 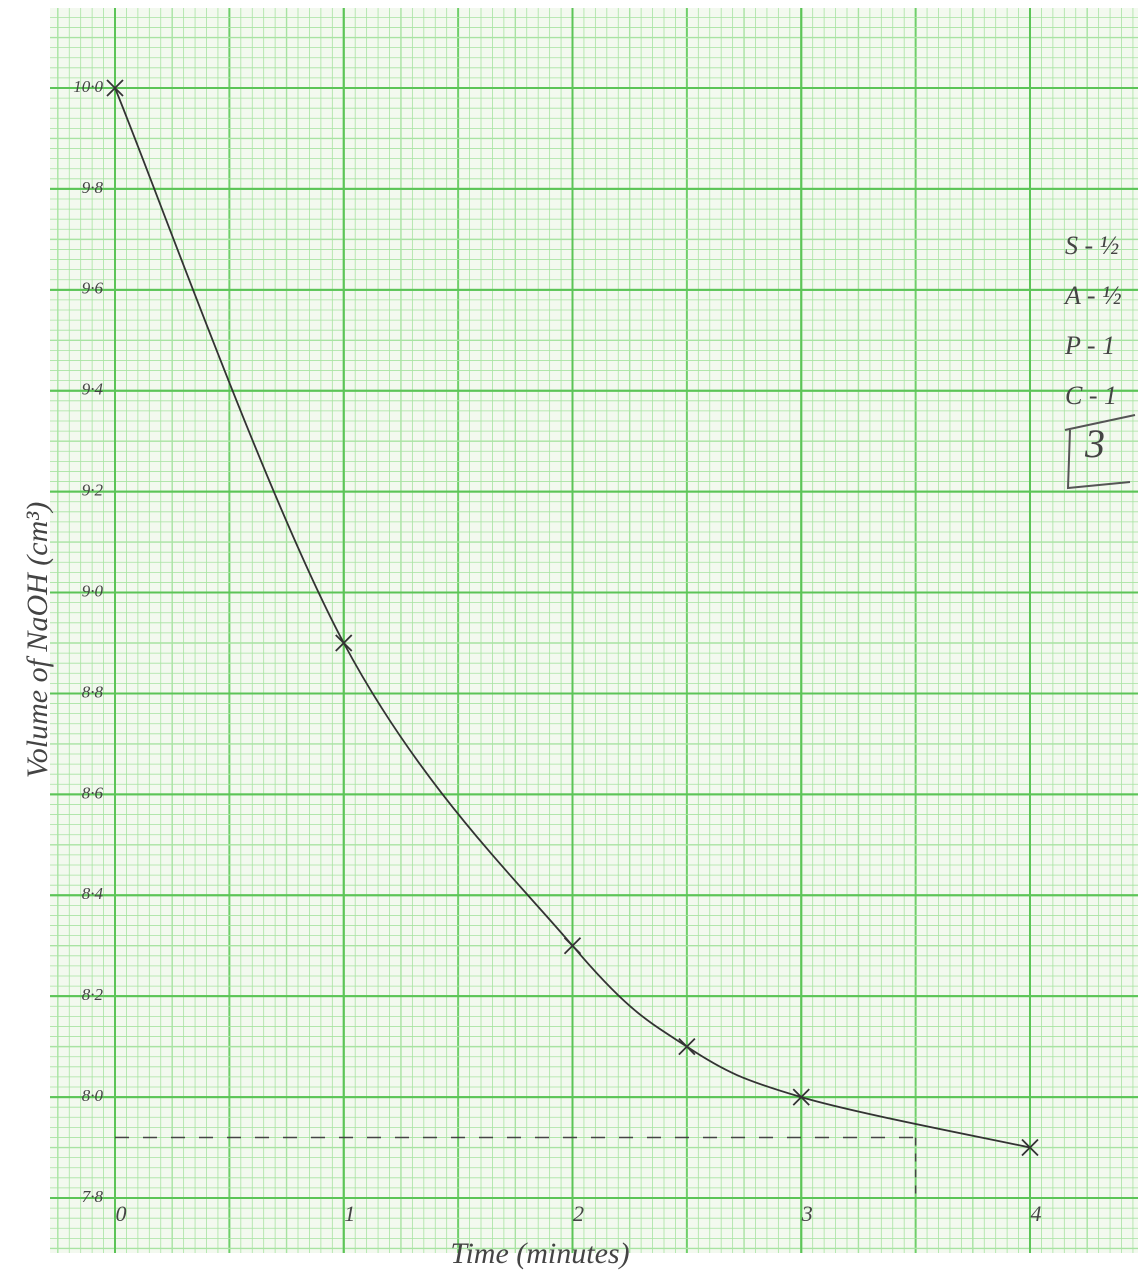 I want to click on annotation: A - ½, so click(x=1092, y=295).